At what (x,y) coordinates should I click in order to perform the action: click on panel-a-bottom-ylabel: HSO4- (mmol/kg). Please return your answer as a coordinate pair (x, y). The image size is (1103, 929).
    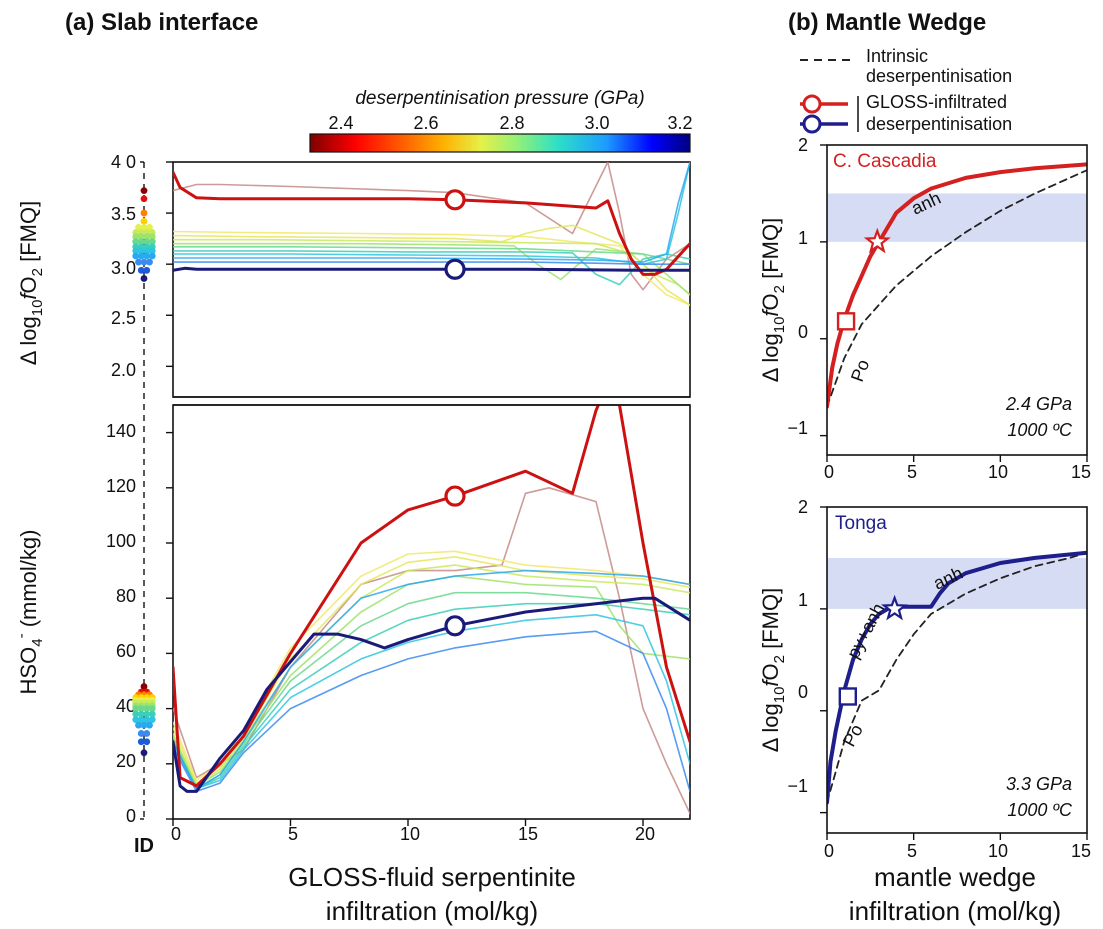
    Looking at the image, I should click on (29, 612).